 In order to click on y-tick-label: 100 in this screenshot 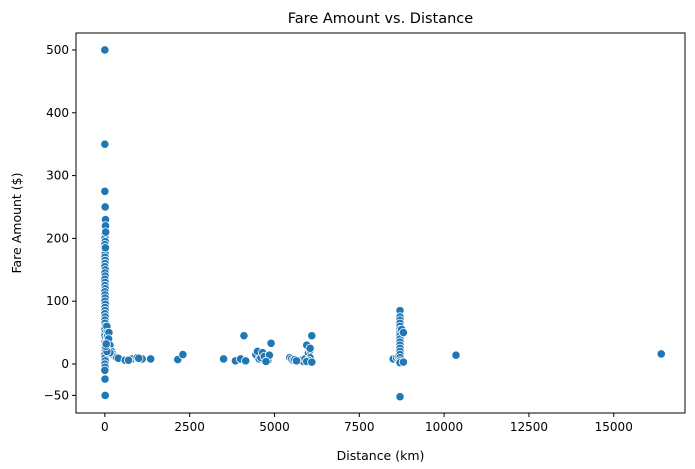, I will do `click(57, 301)`.